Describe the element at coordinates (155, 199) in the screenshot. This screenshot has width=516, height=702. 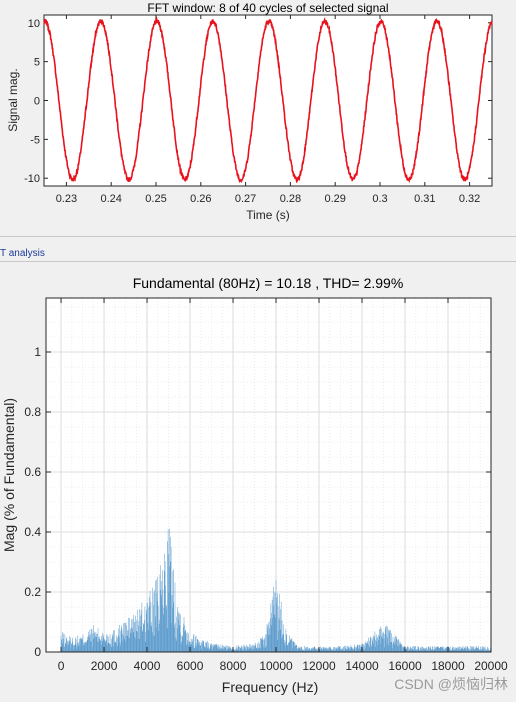
I see `time-x-tick-label: 0.25` at that location.